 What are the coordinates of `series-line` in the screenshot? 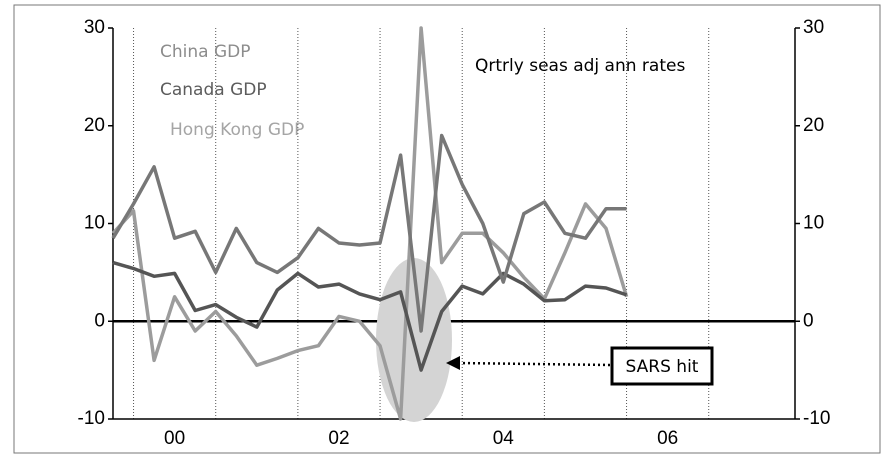 It's located at (370, 316).